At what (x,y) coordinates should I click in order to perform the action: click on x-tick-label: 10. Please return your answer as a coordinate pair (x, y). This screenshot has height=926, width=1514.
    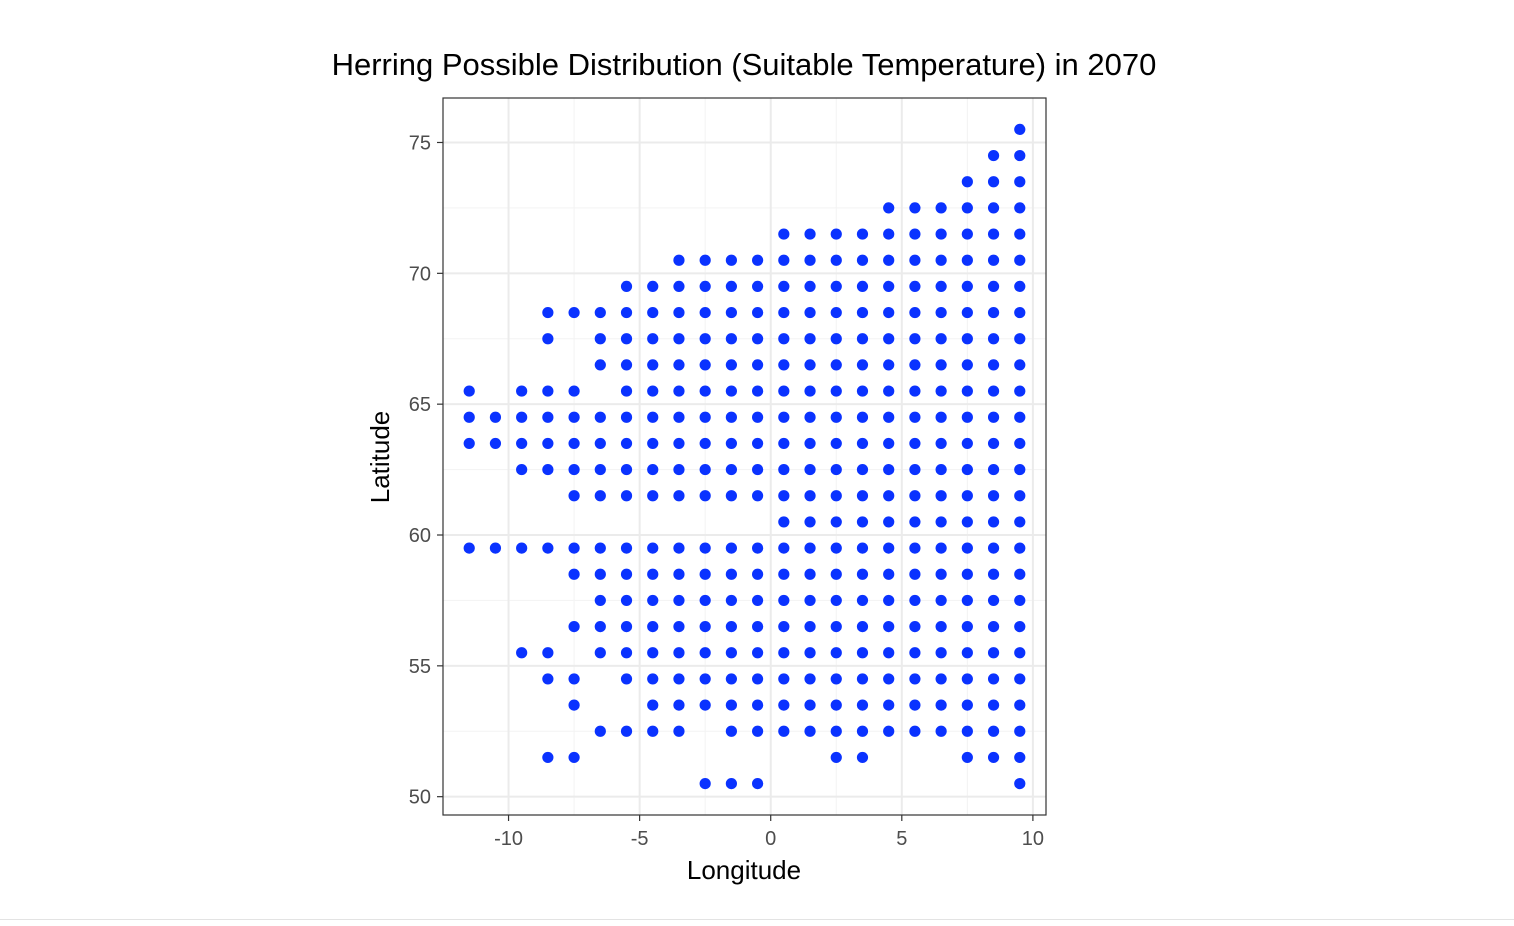
    Looking at the image, I should click on (1033, 839).